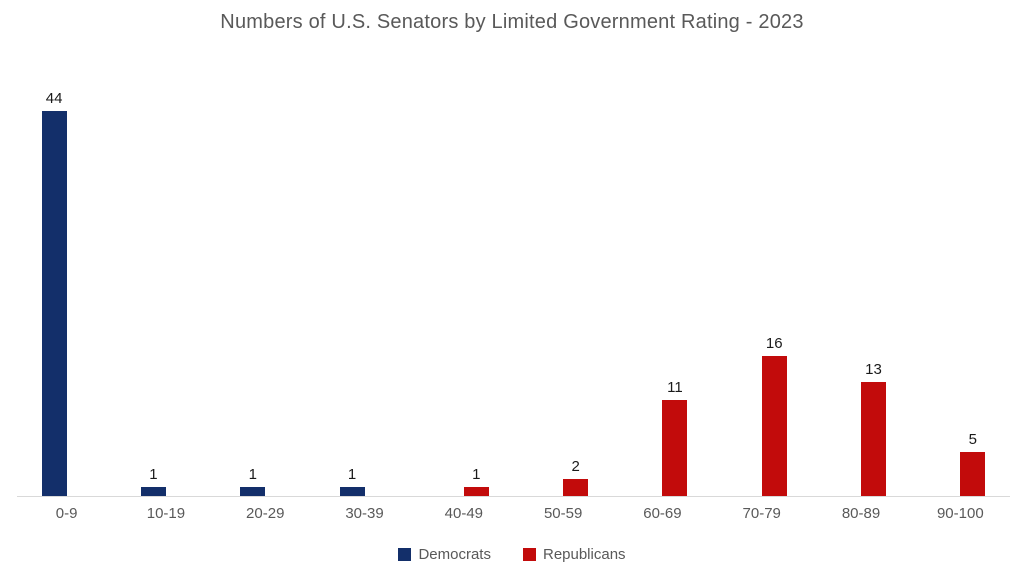  What do you see at coordinates (364, 513) in the screenshot?
I see `x-tick-label: 30-39` at bounding box center [364, 513].